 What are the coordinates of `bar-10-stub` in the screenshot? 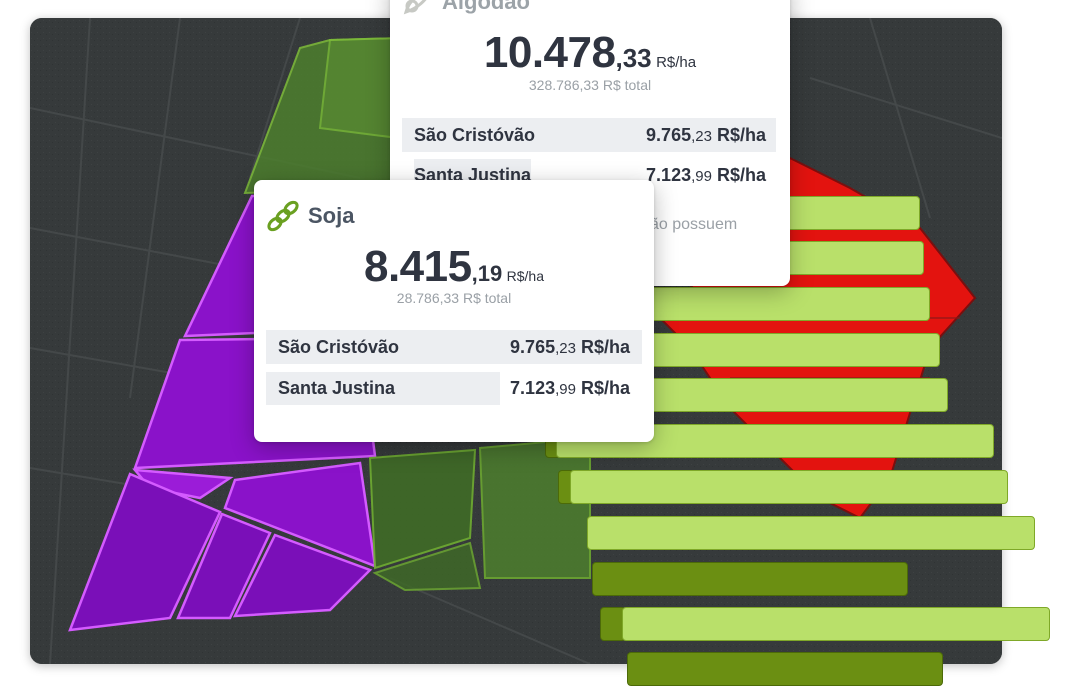 It's located at (613, 624).